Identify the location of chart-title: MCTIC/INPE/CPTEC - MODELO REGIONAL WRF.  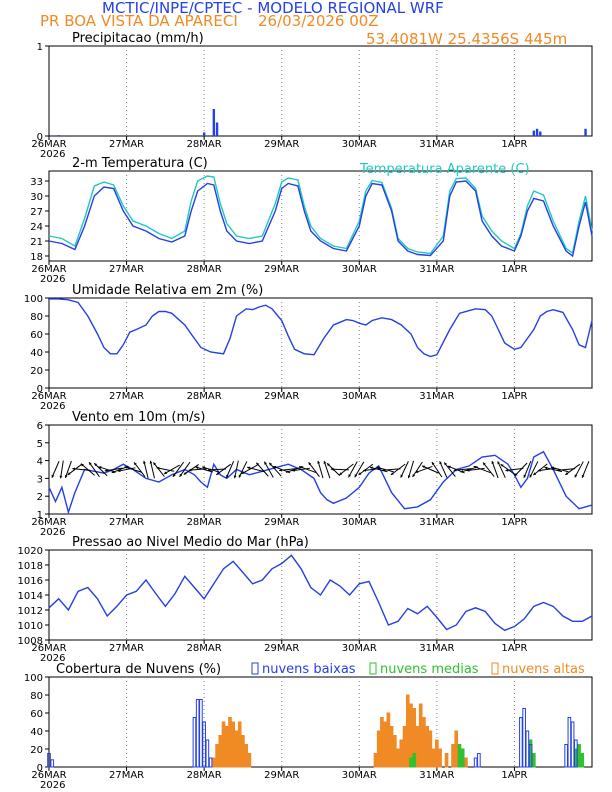
(273, 8).